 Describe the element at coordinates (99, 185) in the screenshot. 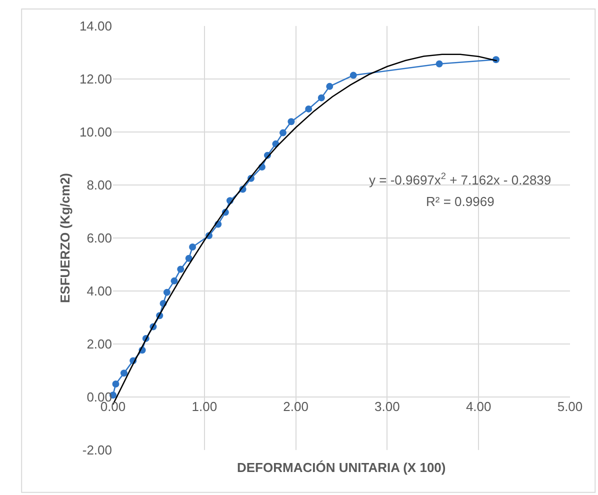

I see `y-tick-label: 8.00` at that location.